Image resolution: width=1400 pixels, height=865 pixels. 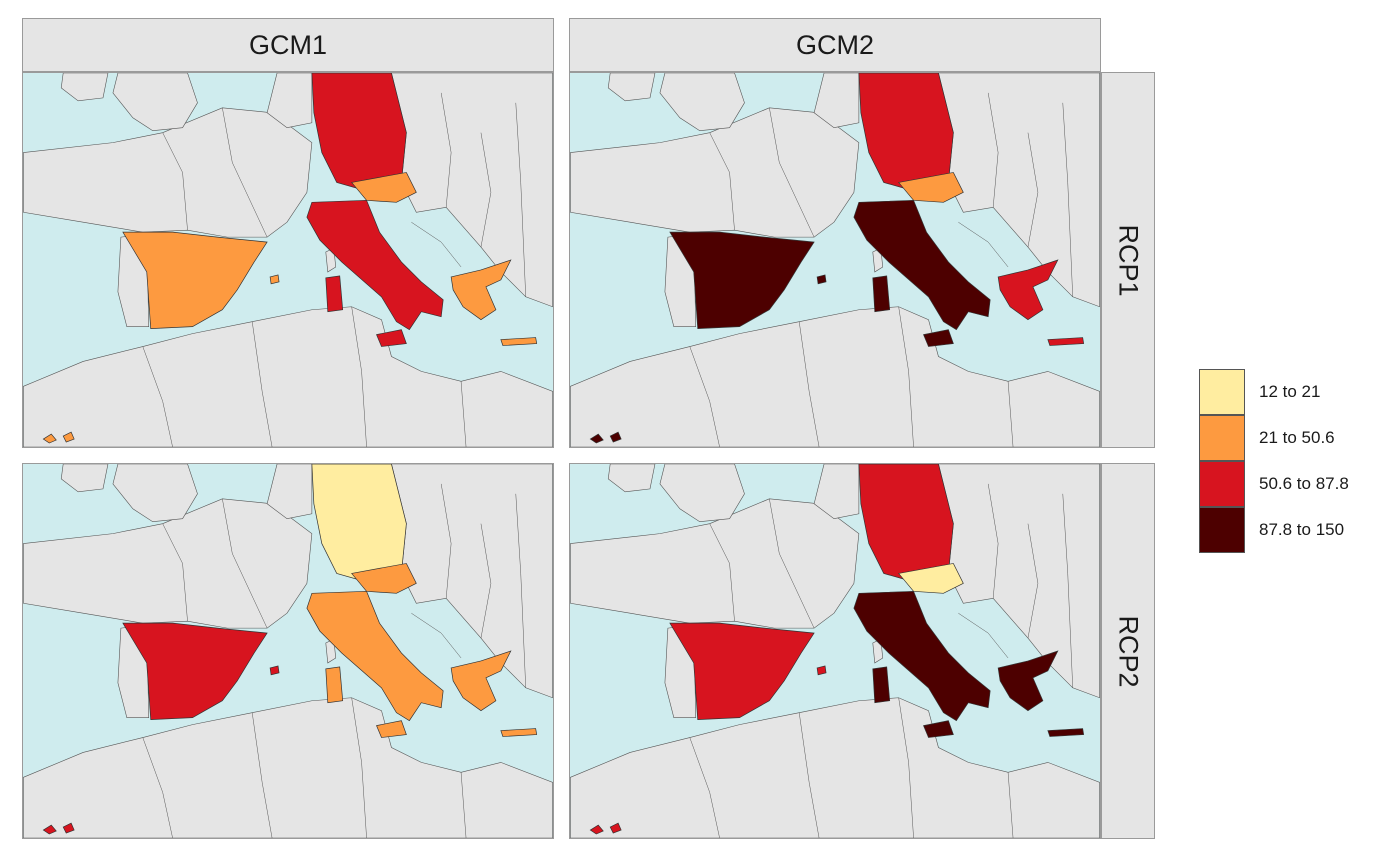 I want to click on facet-label-gcm2: GCM2, so click(x=834, y=44).